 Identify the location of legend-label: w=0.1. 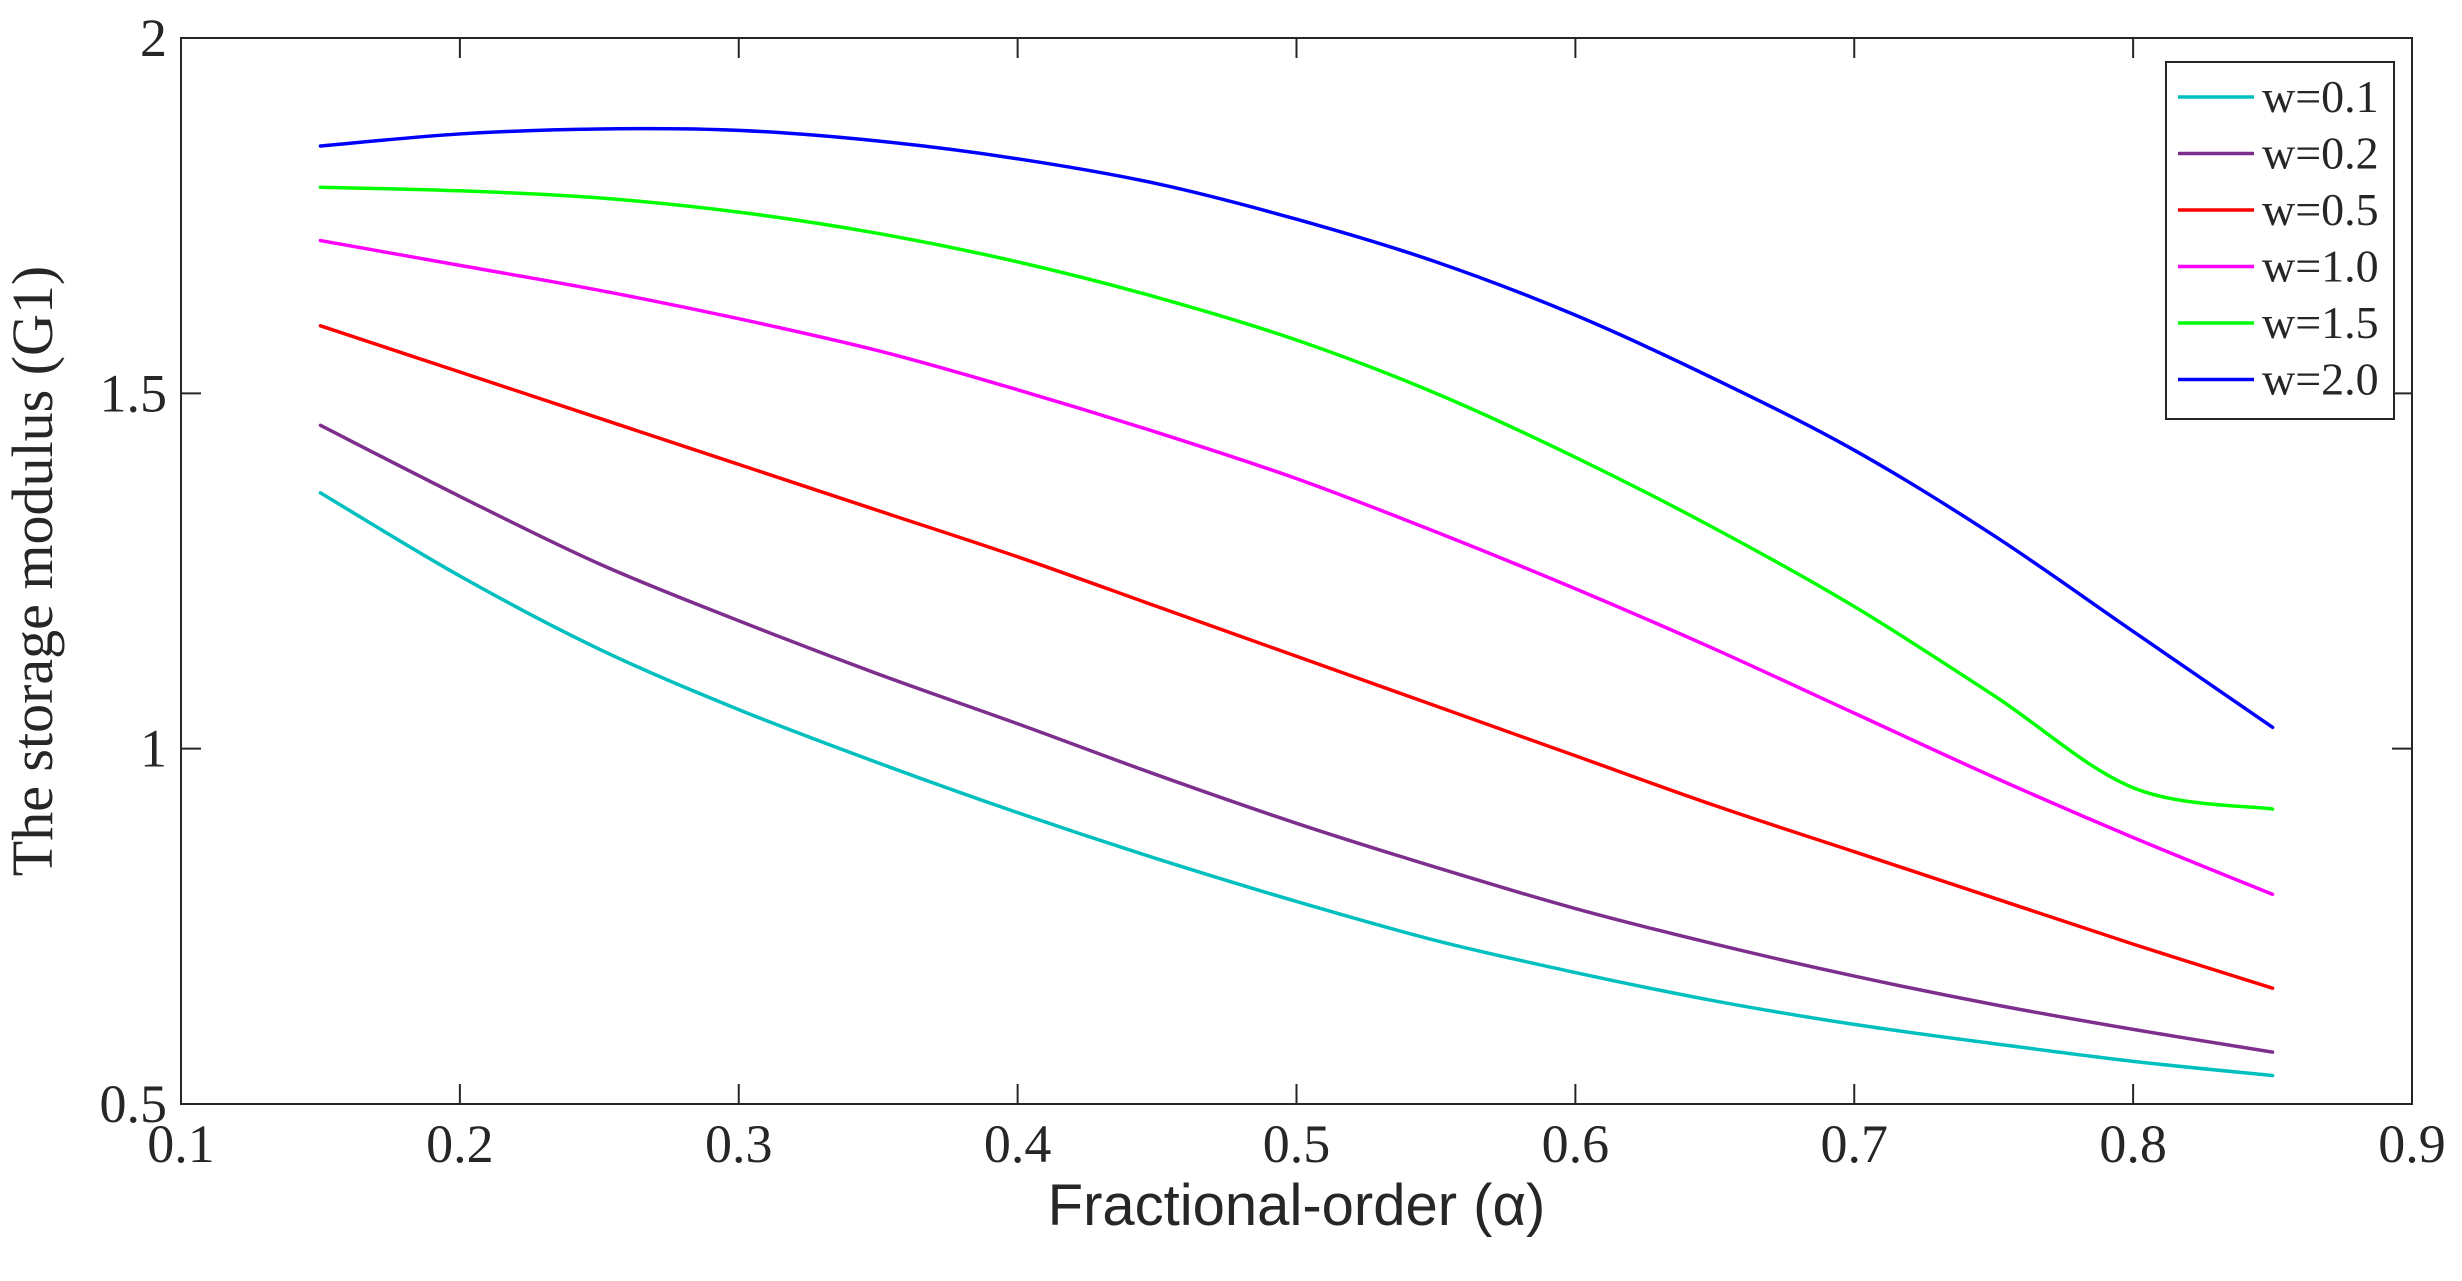
(2320, 96).